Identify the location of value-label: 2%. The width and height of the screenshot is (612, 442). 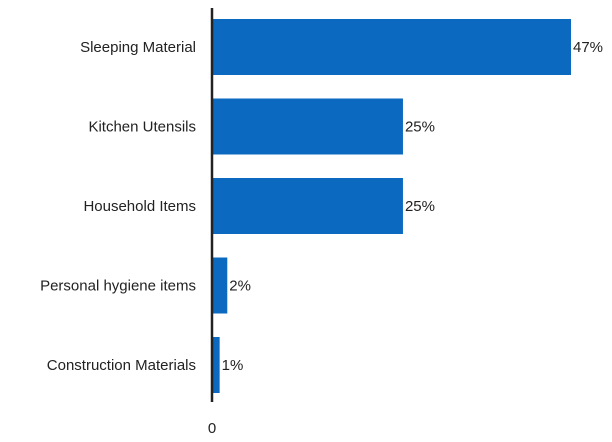
(240, 286).